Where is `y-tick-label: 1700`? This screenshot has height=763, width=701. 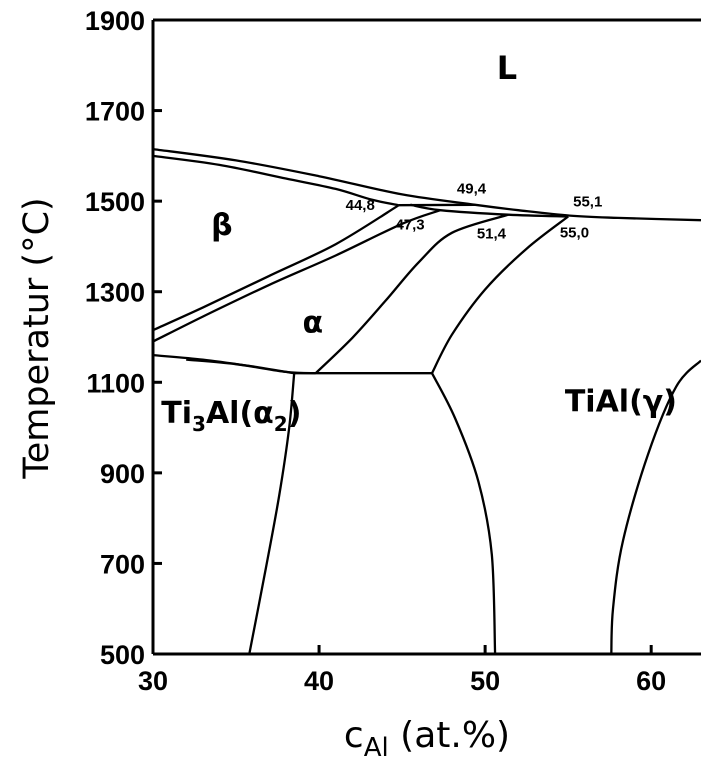
y-tick-label: 1700 is located at coordinates (115, 112).